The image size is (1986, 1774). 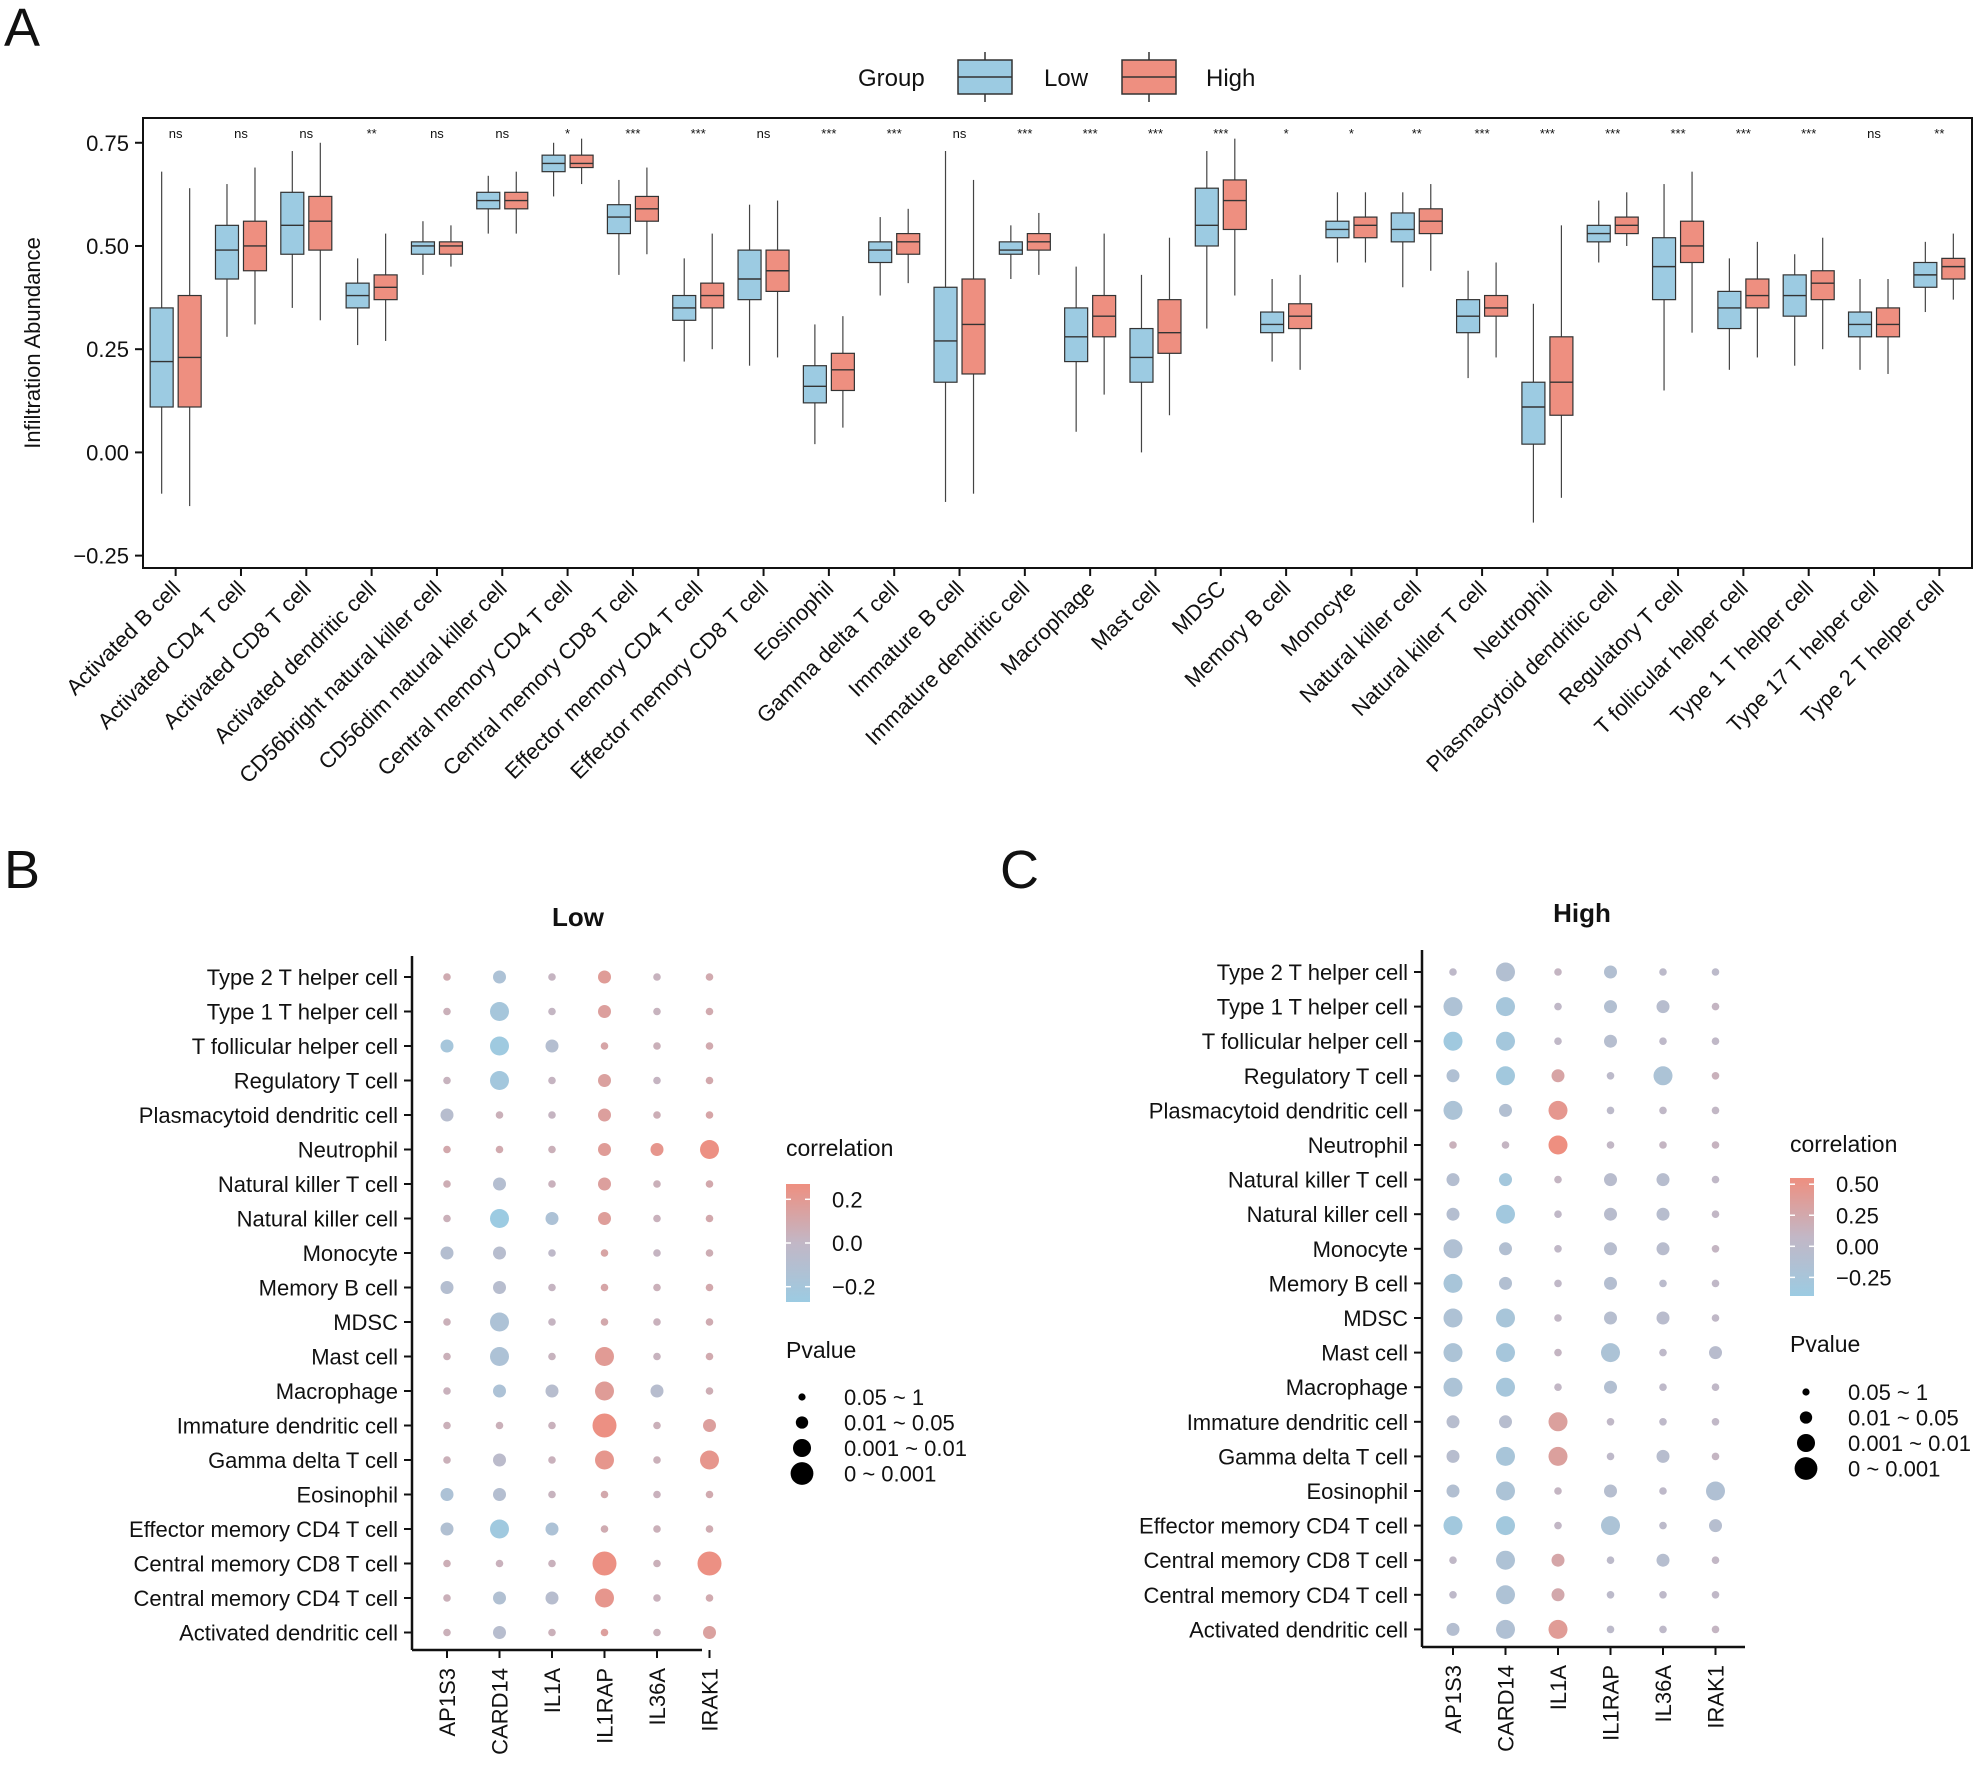 What do you see at coordinates (447, 1702) in the screenshot?
I see `column-label: AP1S3` at bounding box center [447, 1702].